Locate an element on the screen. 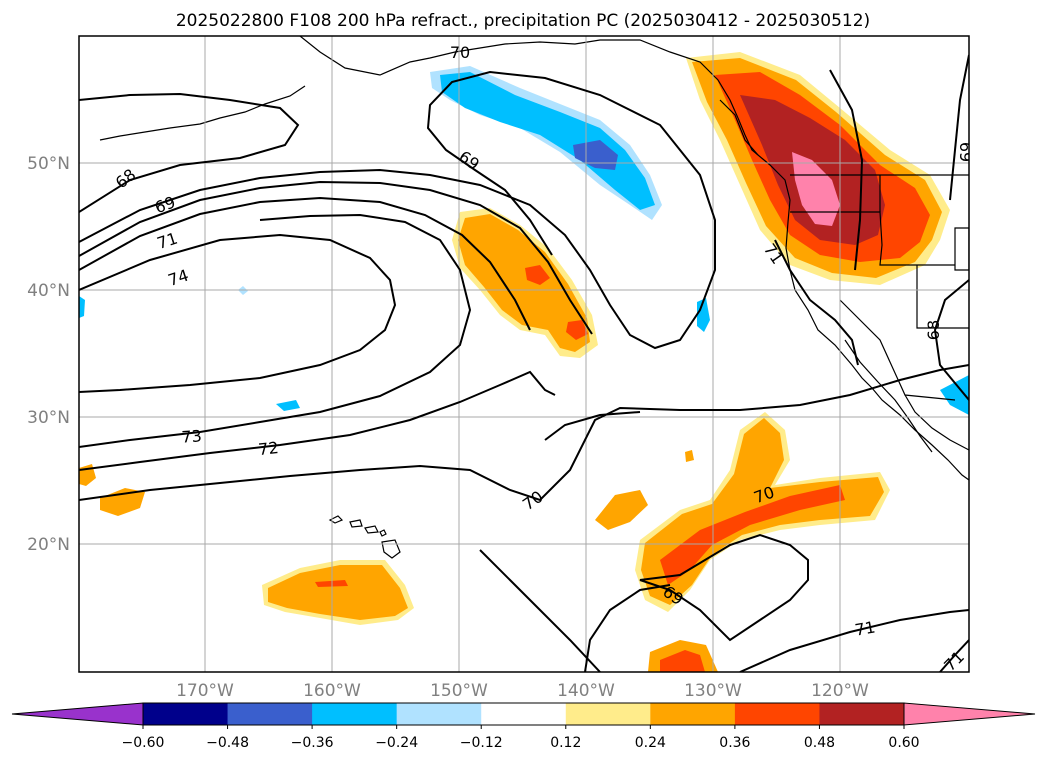 The height and width of the screenshot is (765, 1047). colorbar-tick-label: −0.24 is located at coordinates (396, 743).